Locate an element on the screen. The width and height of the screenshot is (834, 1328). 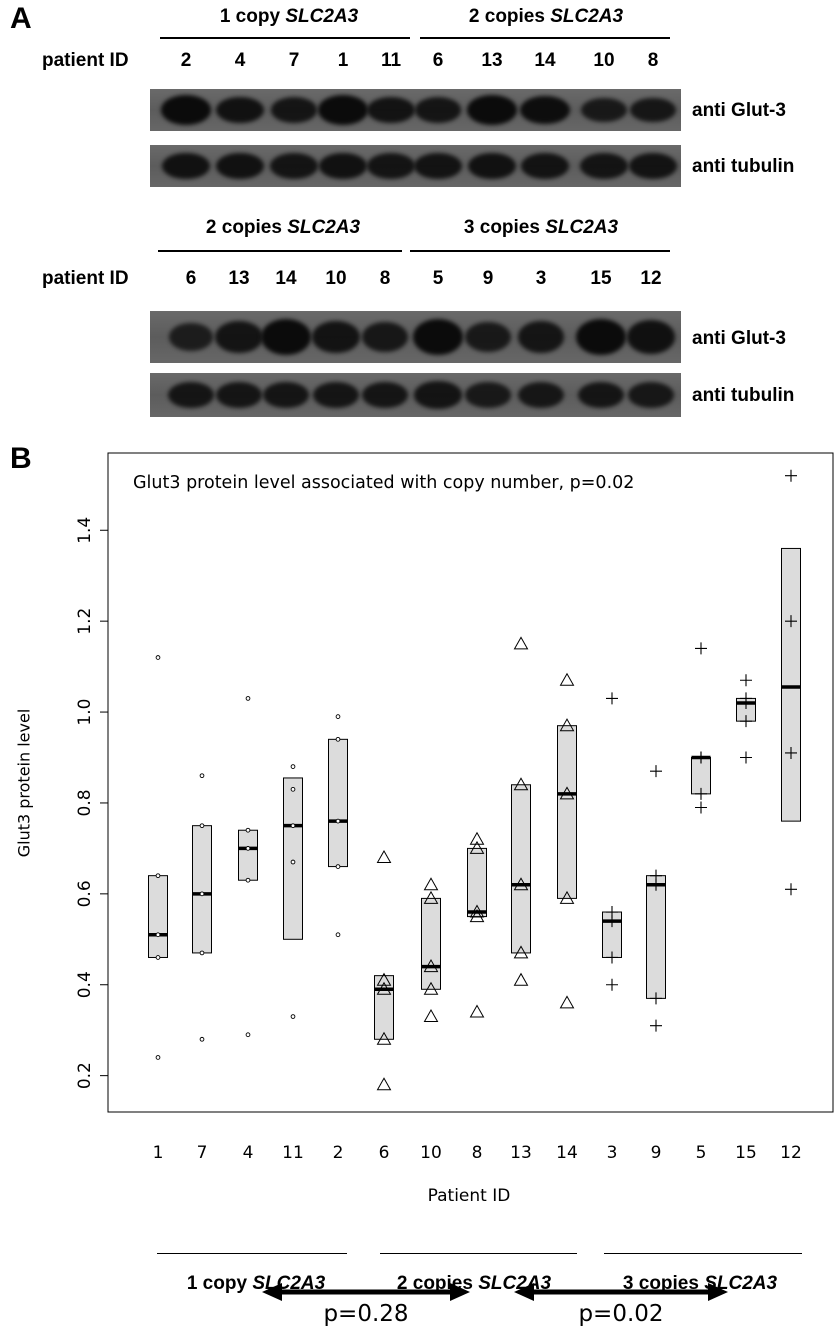
blot1-lane-id: 11 is located at coordinates (391, 60).